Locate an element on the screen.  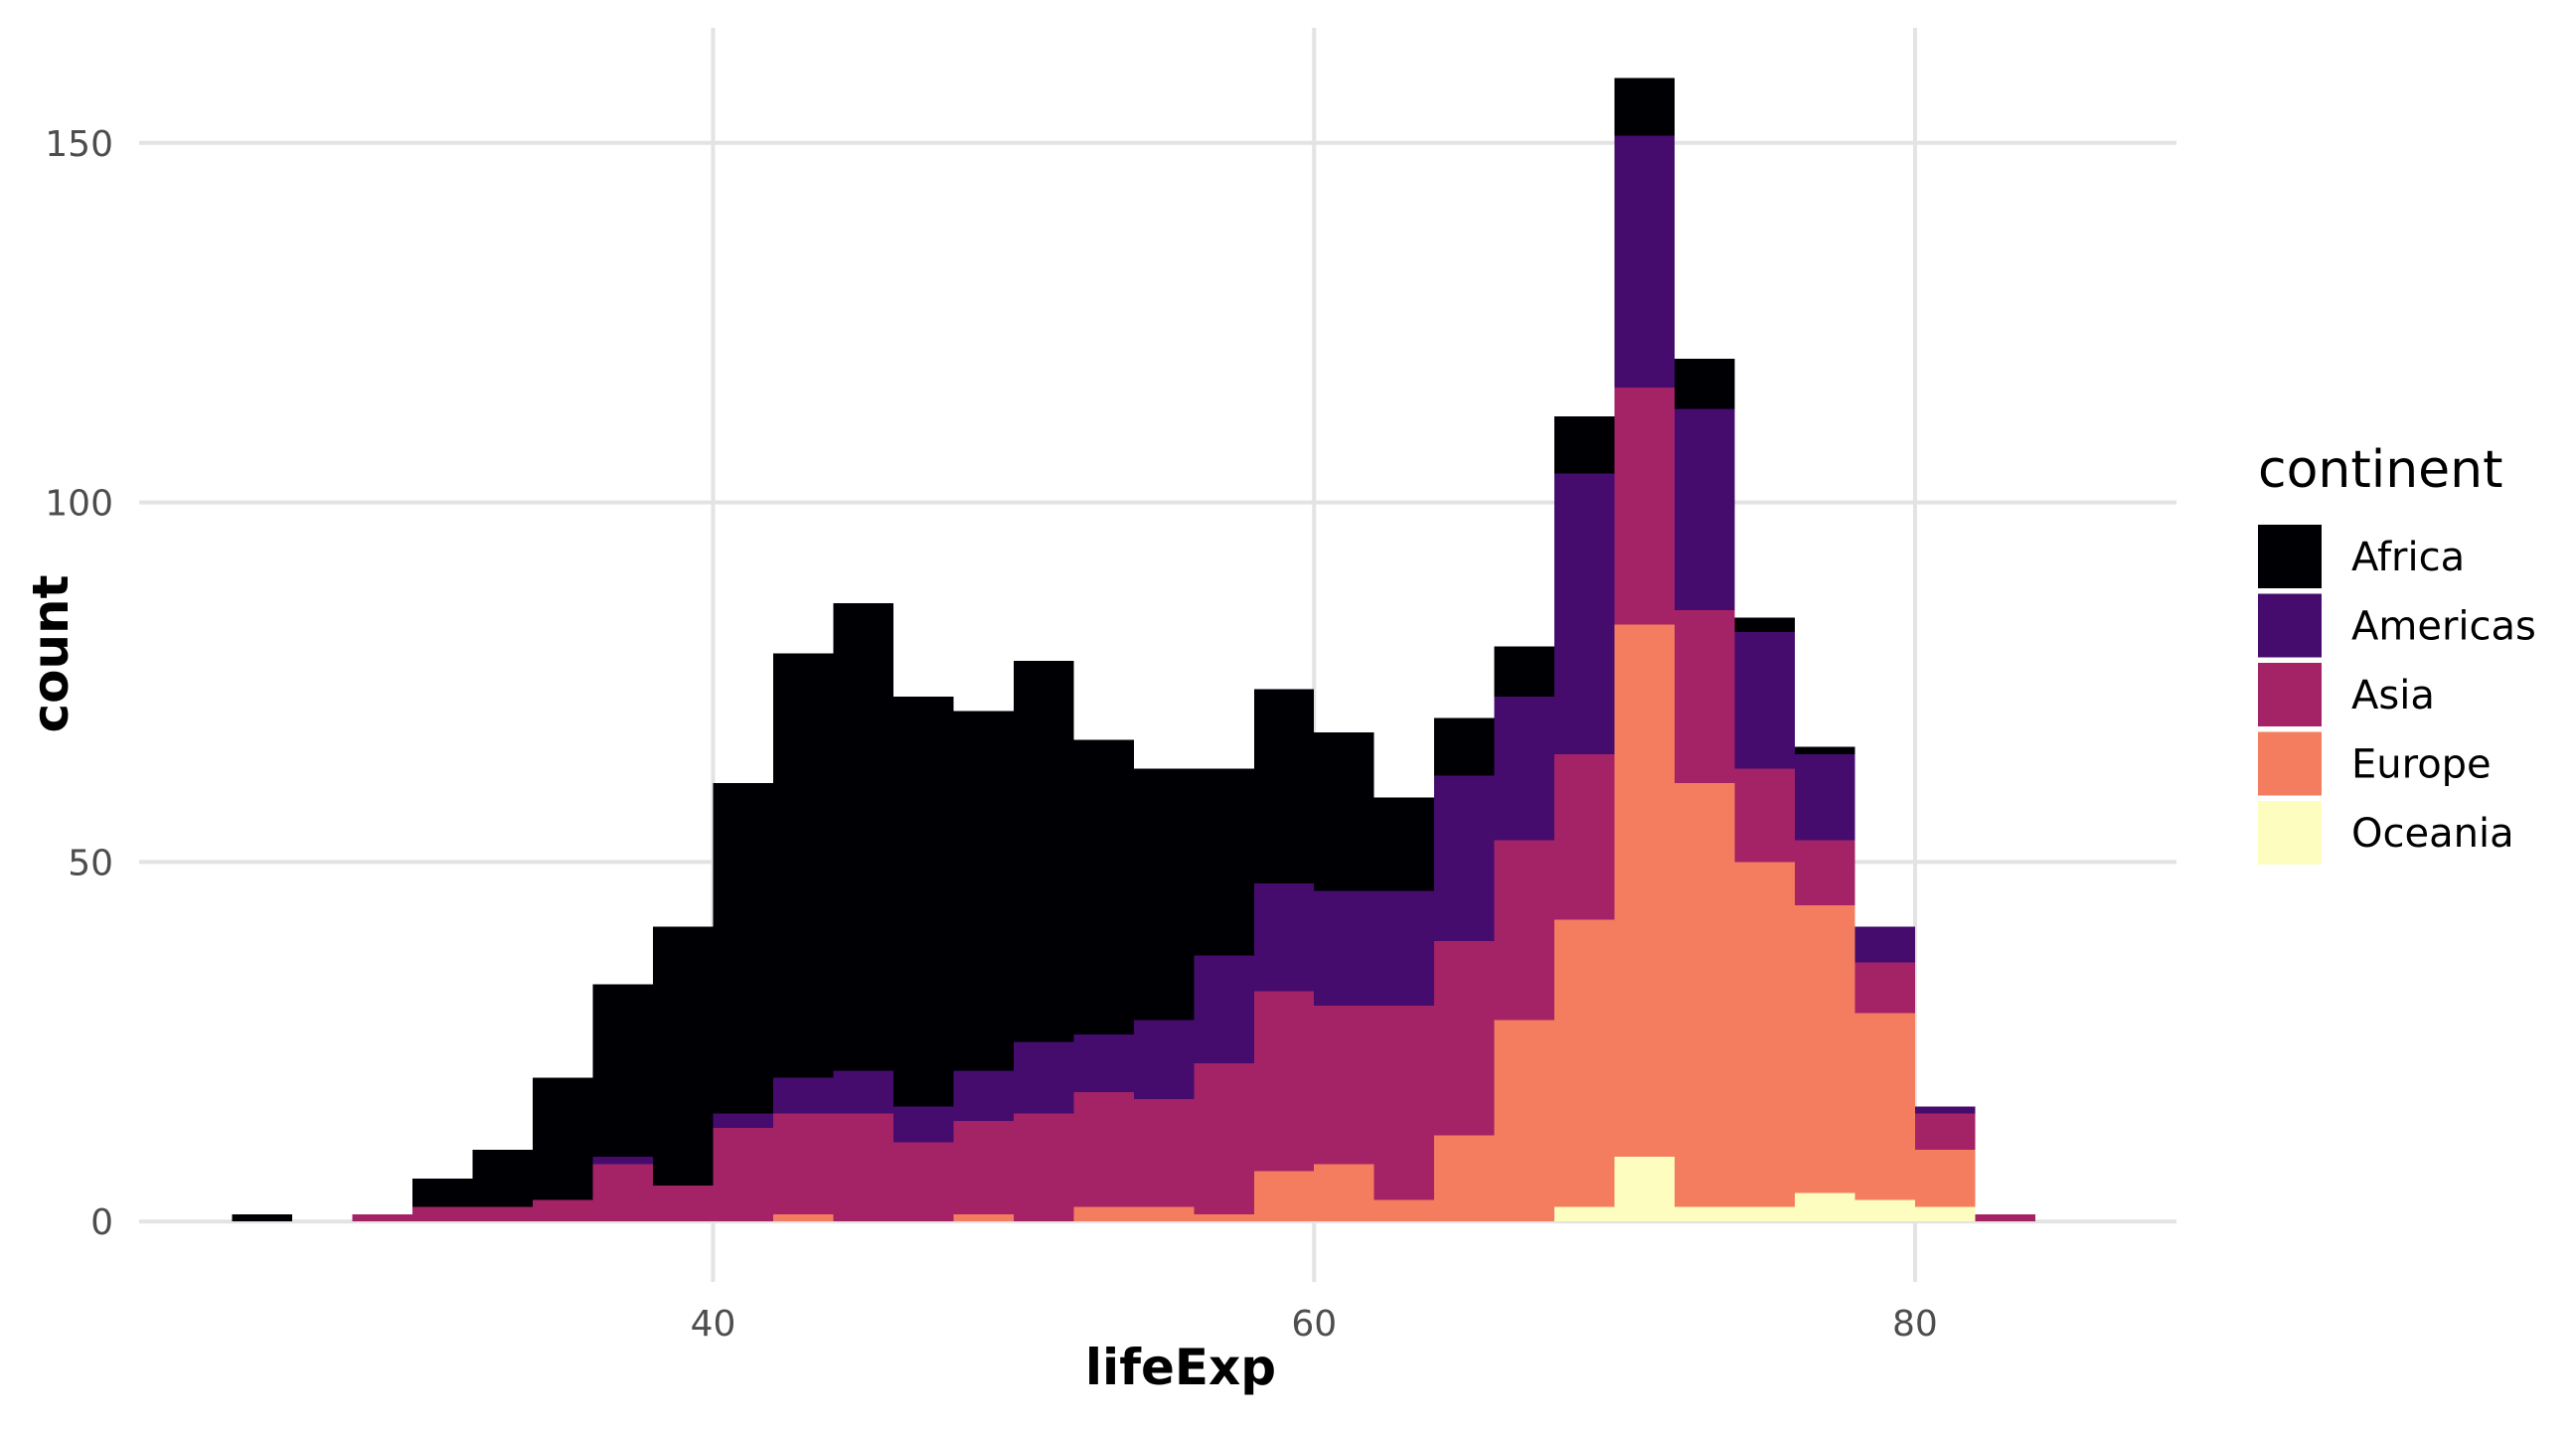
x-axis-title: lifeExp is located at coordinates (1180, 1368).